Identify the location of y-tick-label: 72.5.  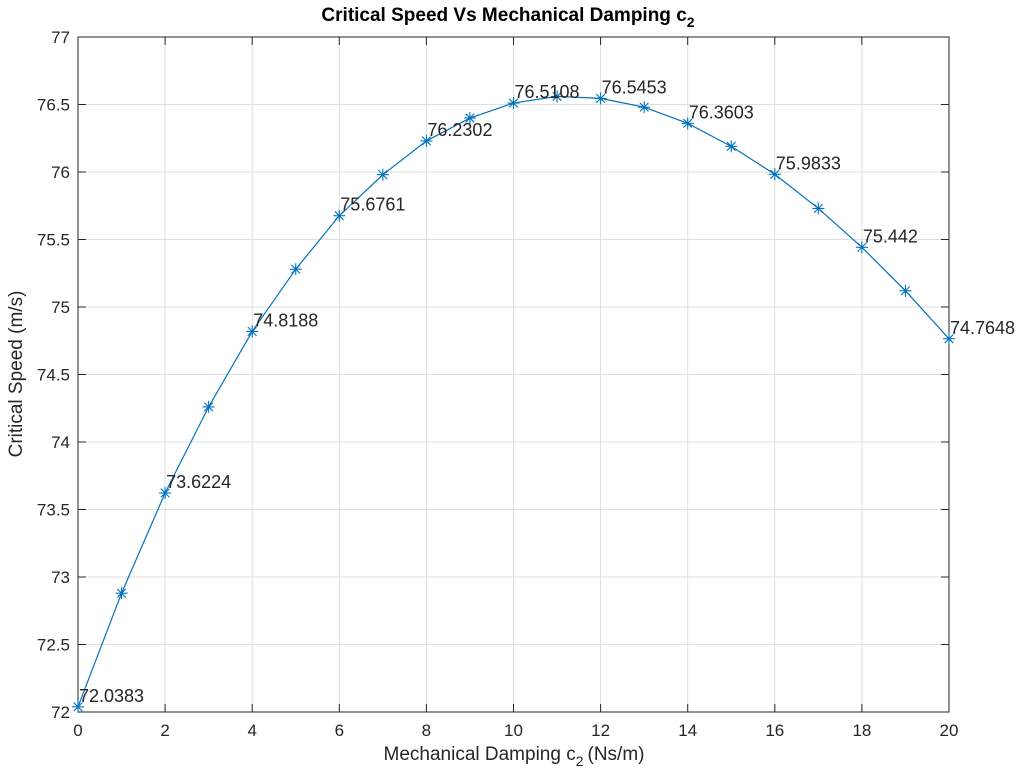
(53, 645).